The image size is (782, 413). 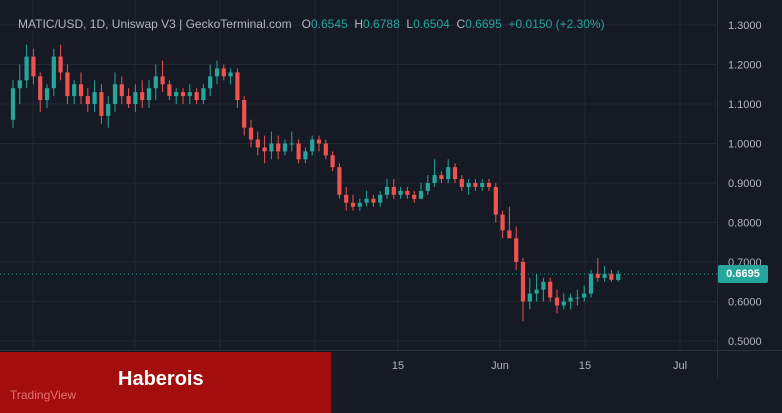 I want to click on x-tick-label: 15, so click(x=585, y=366).